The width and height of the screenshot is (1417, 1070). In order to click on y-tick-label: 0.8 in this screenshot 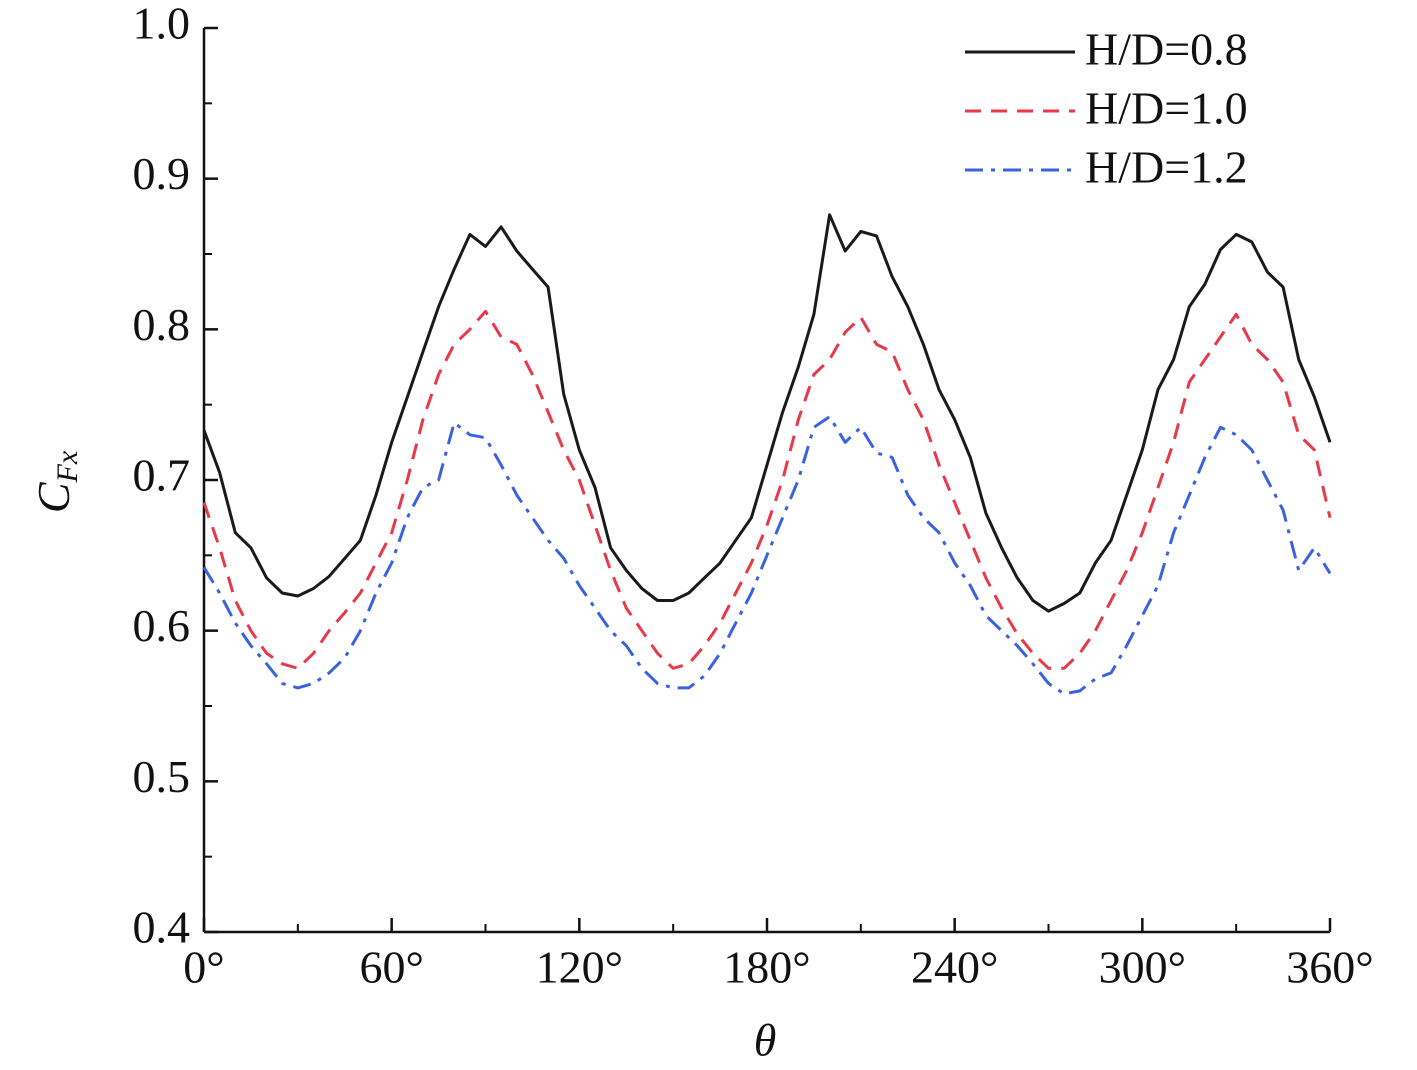, I will do `click(162, 324)`.